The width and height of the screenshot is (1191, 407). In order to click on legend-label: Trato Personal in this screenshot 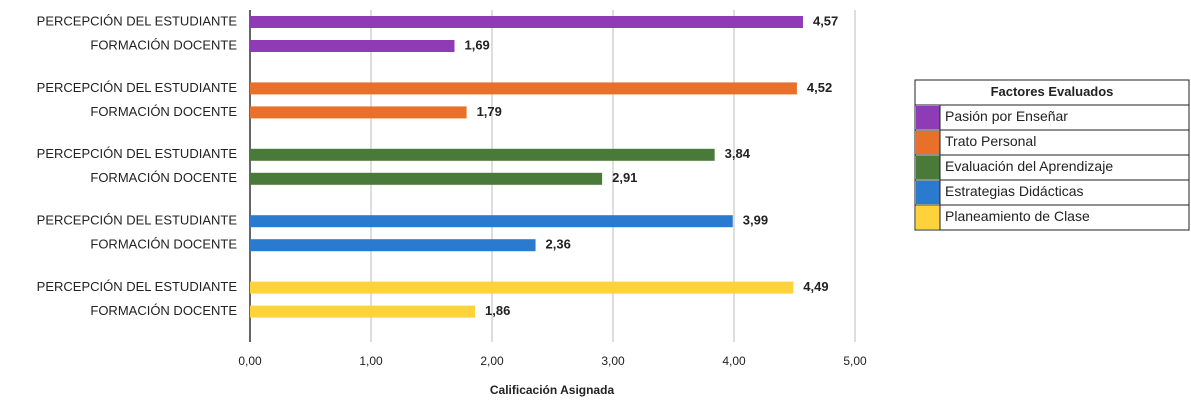, I will do `click(990, 141)`.